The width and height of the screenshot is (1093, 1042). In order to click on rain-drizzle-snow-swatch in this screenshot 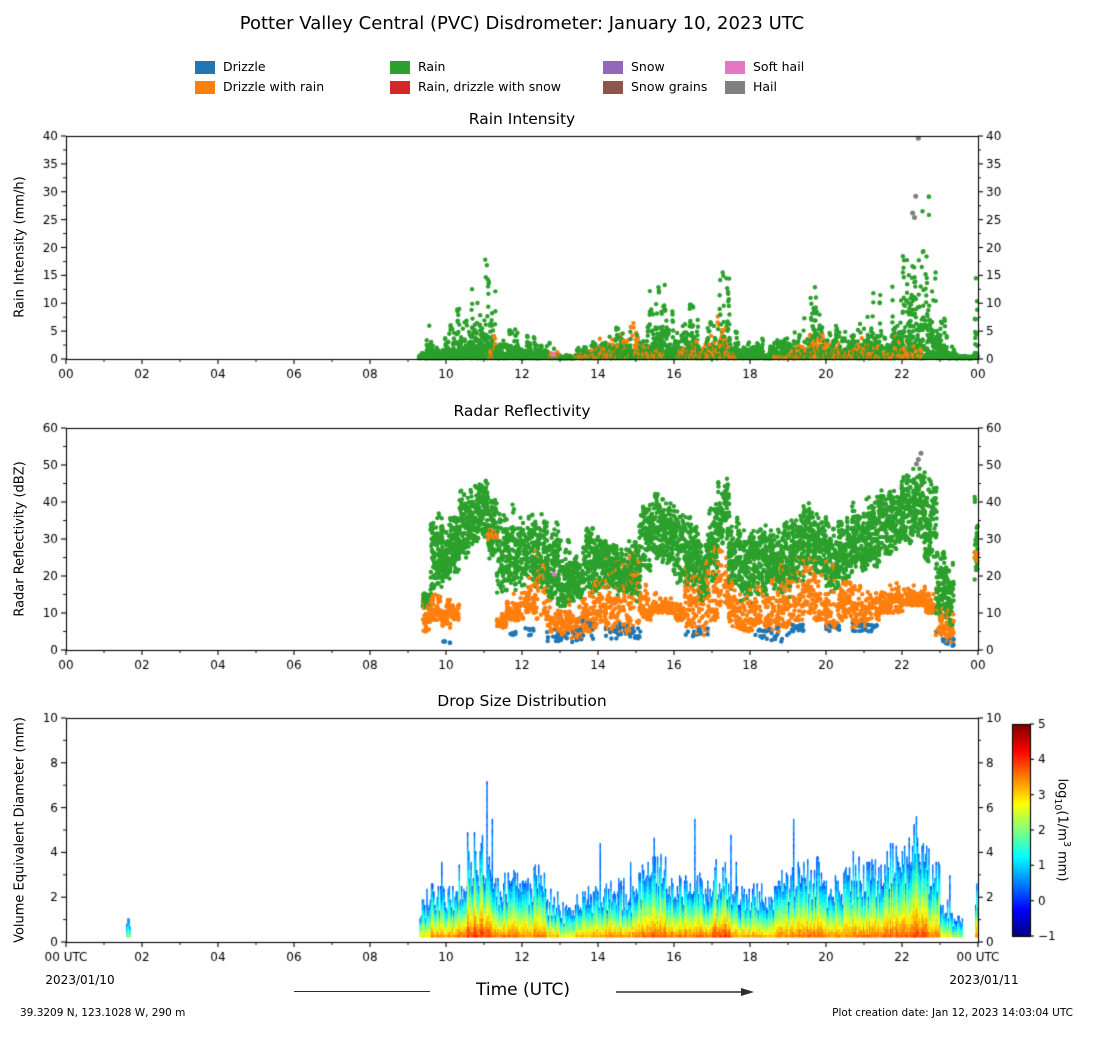, I will do `click(400, 87)`.